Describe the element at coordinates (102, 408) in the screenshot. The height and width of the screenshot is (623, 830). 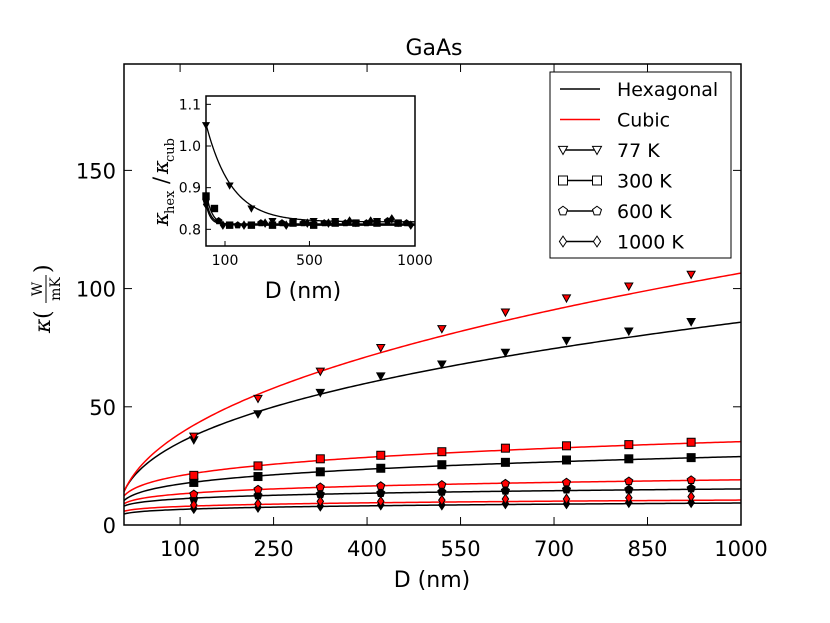
I see `y-tick-label-1: 50` at that location.